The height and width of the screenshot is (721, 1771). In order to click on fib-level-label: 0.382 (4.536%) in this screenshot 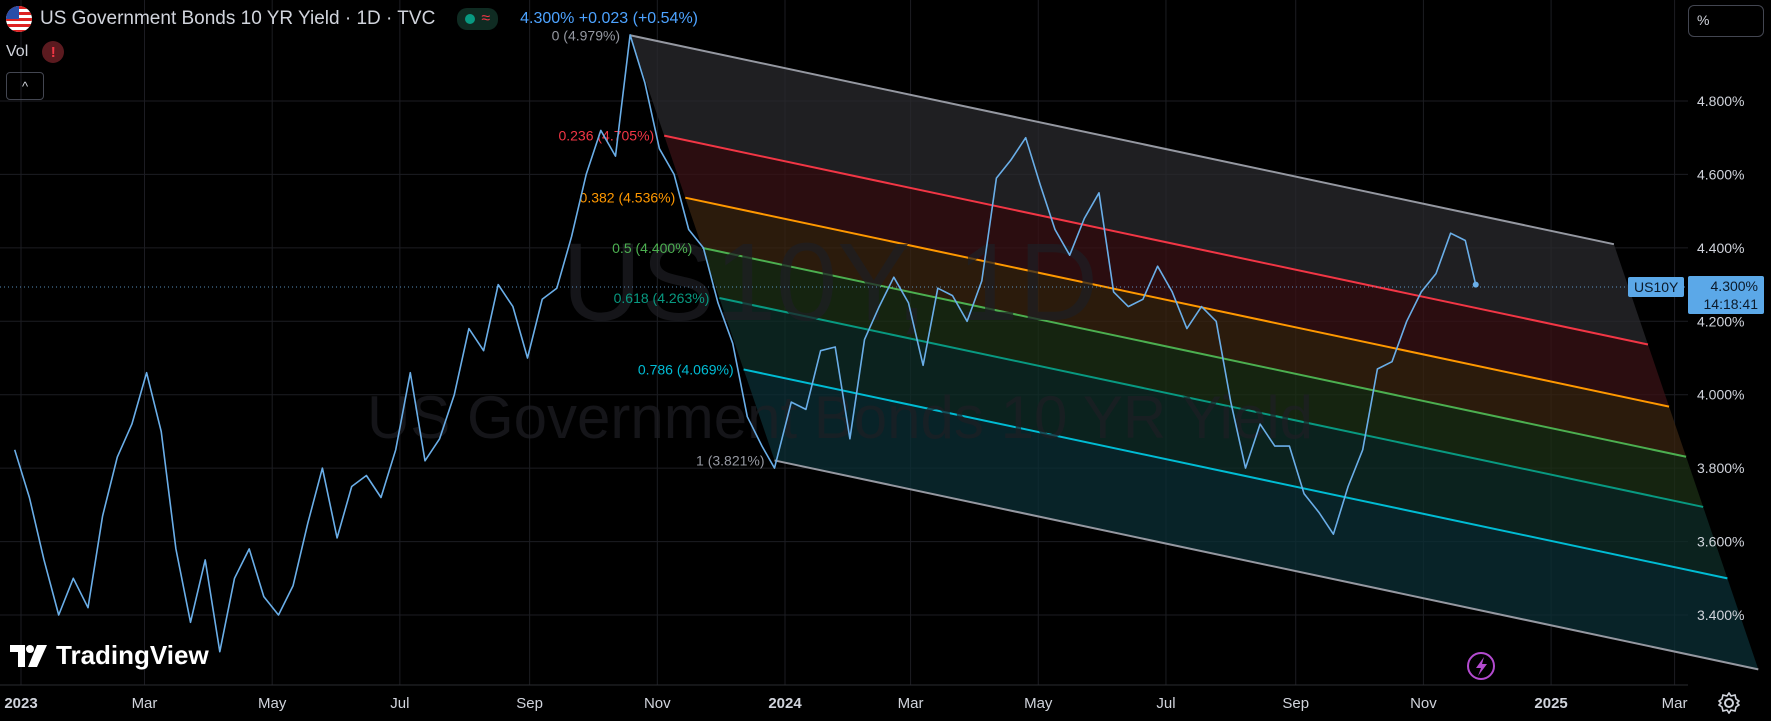, I will do `click(628, 198)`.